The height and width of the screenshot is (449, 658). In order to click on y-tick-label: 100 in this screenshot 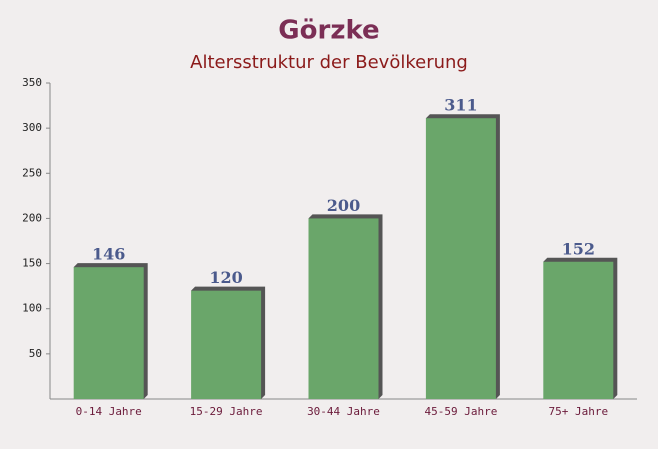, I will do `click(32, 308)`.